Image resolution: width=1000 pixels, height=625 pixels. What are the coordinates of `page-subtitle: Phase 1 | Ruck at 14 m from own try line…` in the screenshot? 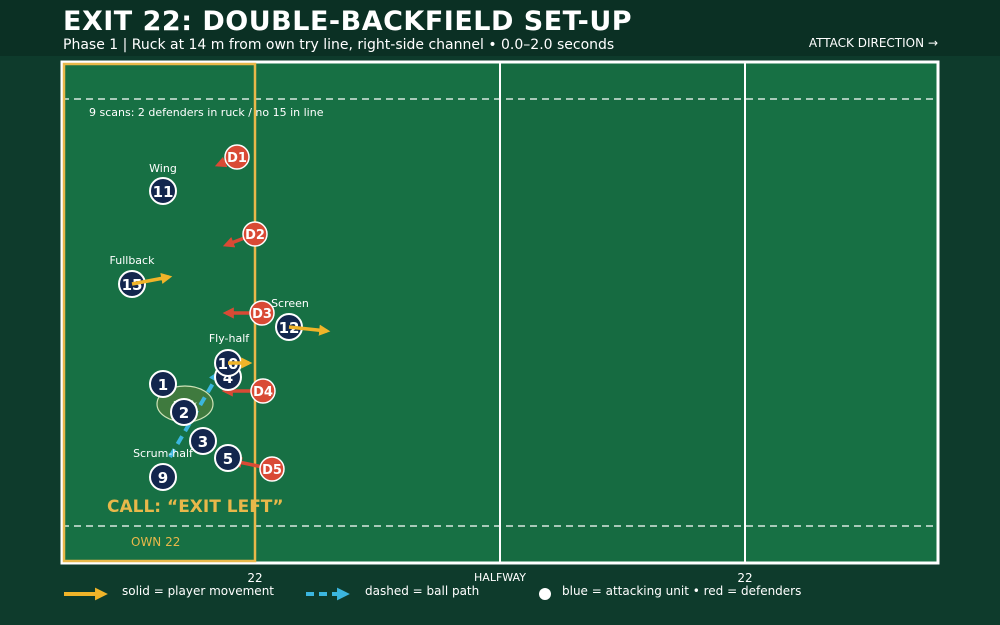 It's located at (339, 45).